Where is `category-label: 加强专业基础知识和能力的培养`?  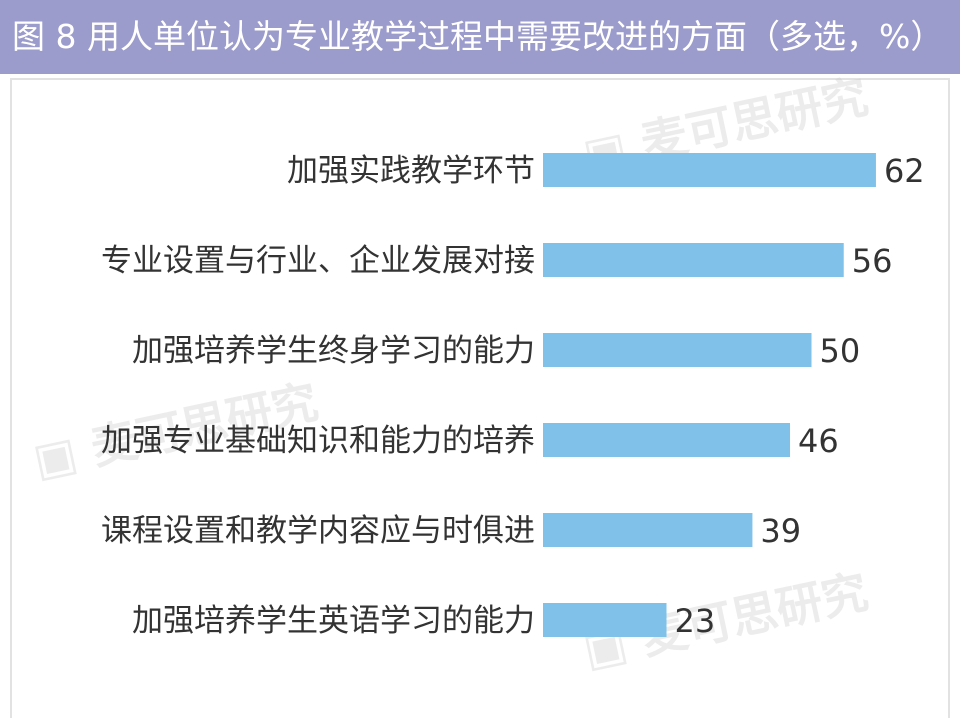 category-label: 加强专业基础知识和能力的培养 is located at coordinates (318, 441).